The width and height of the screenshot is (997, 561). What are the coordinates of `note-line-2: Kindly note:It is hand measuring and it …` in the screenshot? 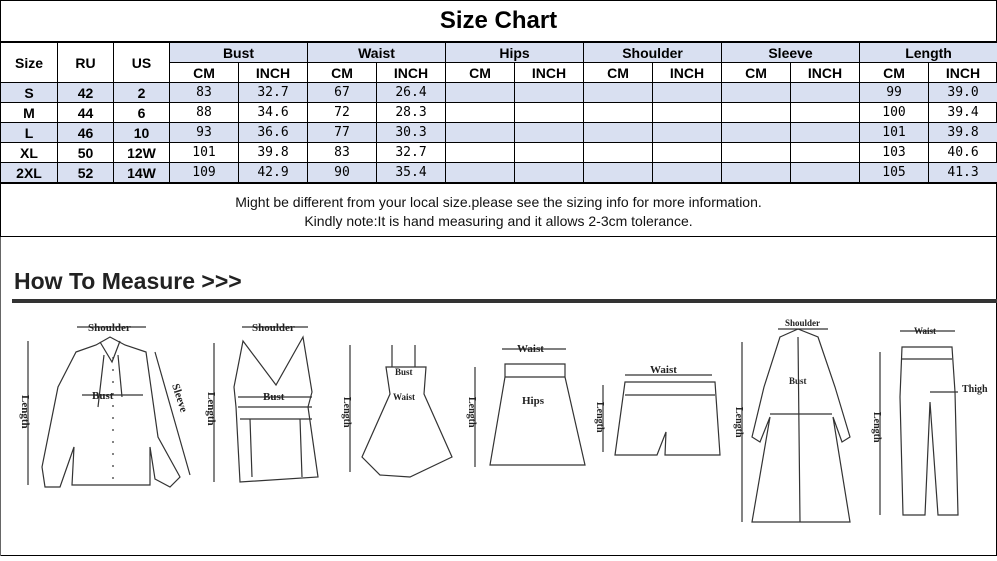 It's located at (498, 221).